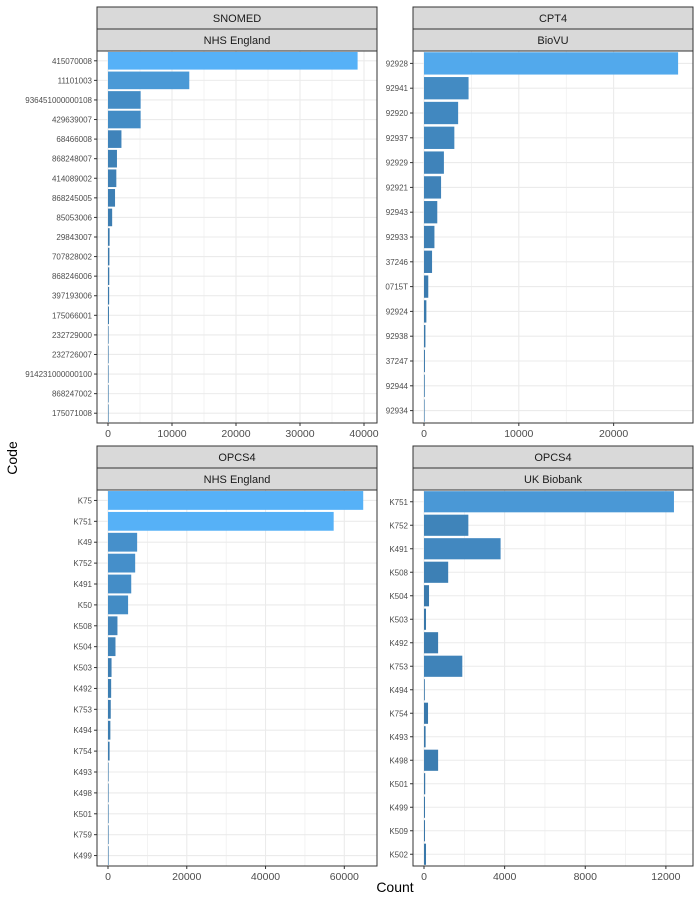 Image resolution: width=700 pixels, height=900 pixels. I want to click on y-tick-label: K498, so click(82, 793).